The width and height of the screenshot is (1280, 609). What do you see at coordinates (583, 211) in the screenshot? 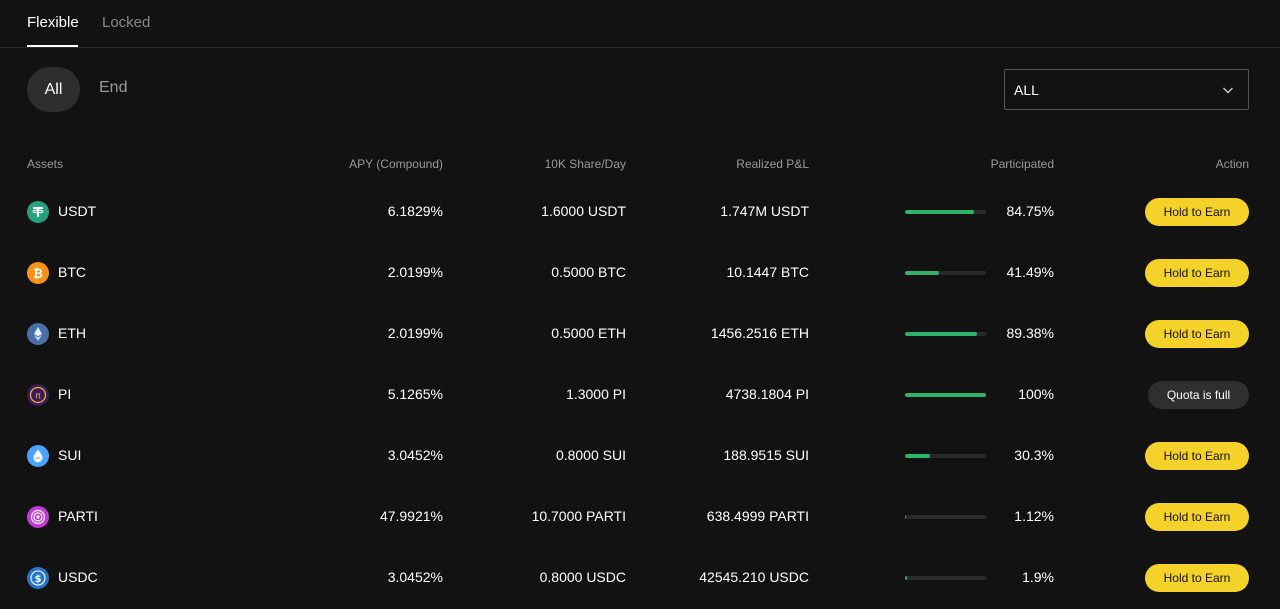
I see `share-per-day-value: 1.6000 USDT` at bounding box center [583, 211].